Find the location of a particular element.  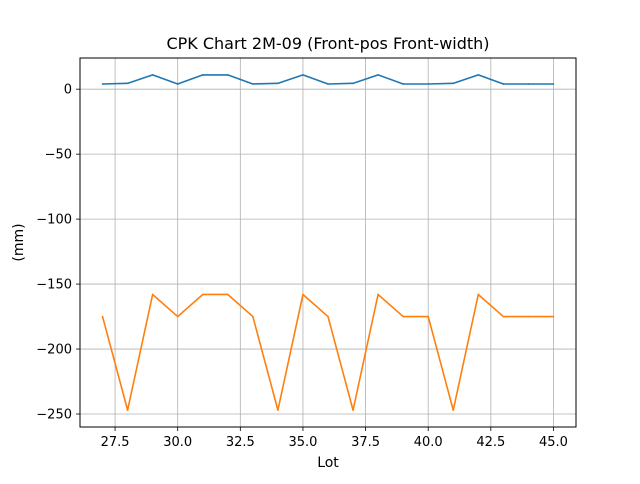

y-tick-label: −150 is located at coordinates (54, 285).